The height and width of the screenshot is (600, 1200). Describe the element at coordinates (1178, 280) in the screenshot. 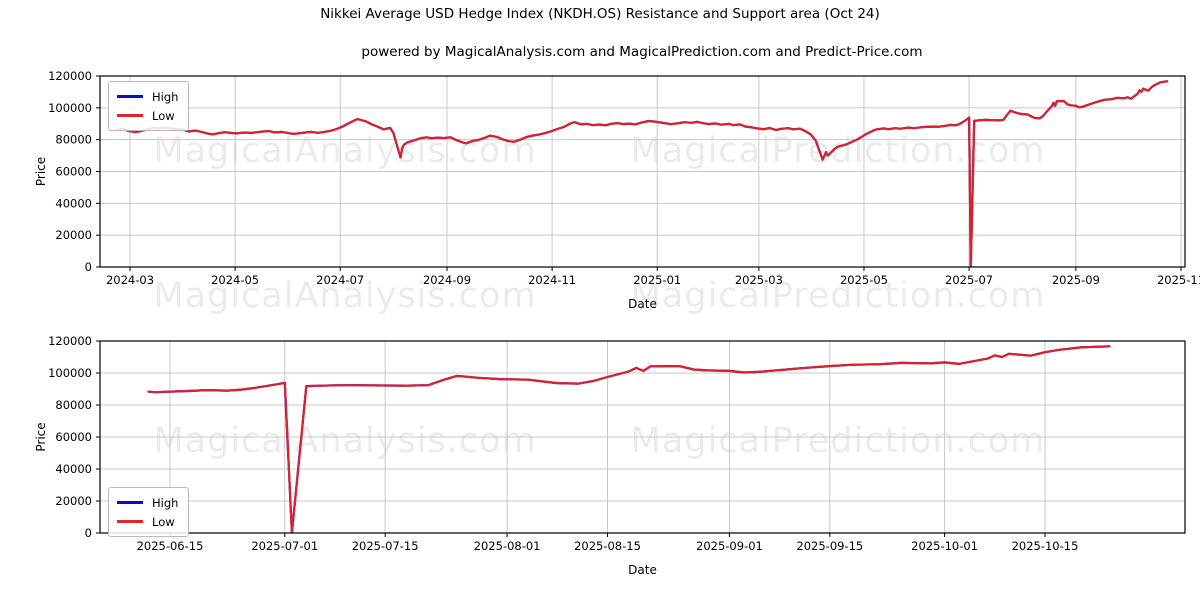

I see `x-tick-label: 2025-11` at that location.